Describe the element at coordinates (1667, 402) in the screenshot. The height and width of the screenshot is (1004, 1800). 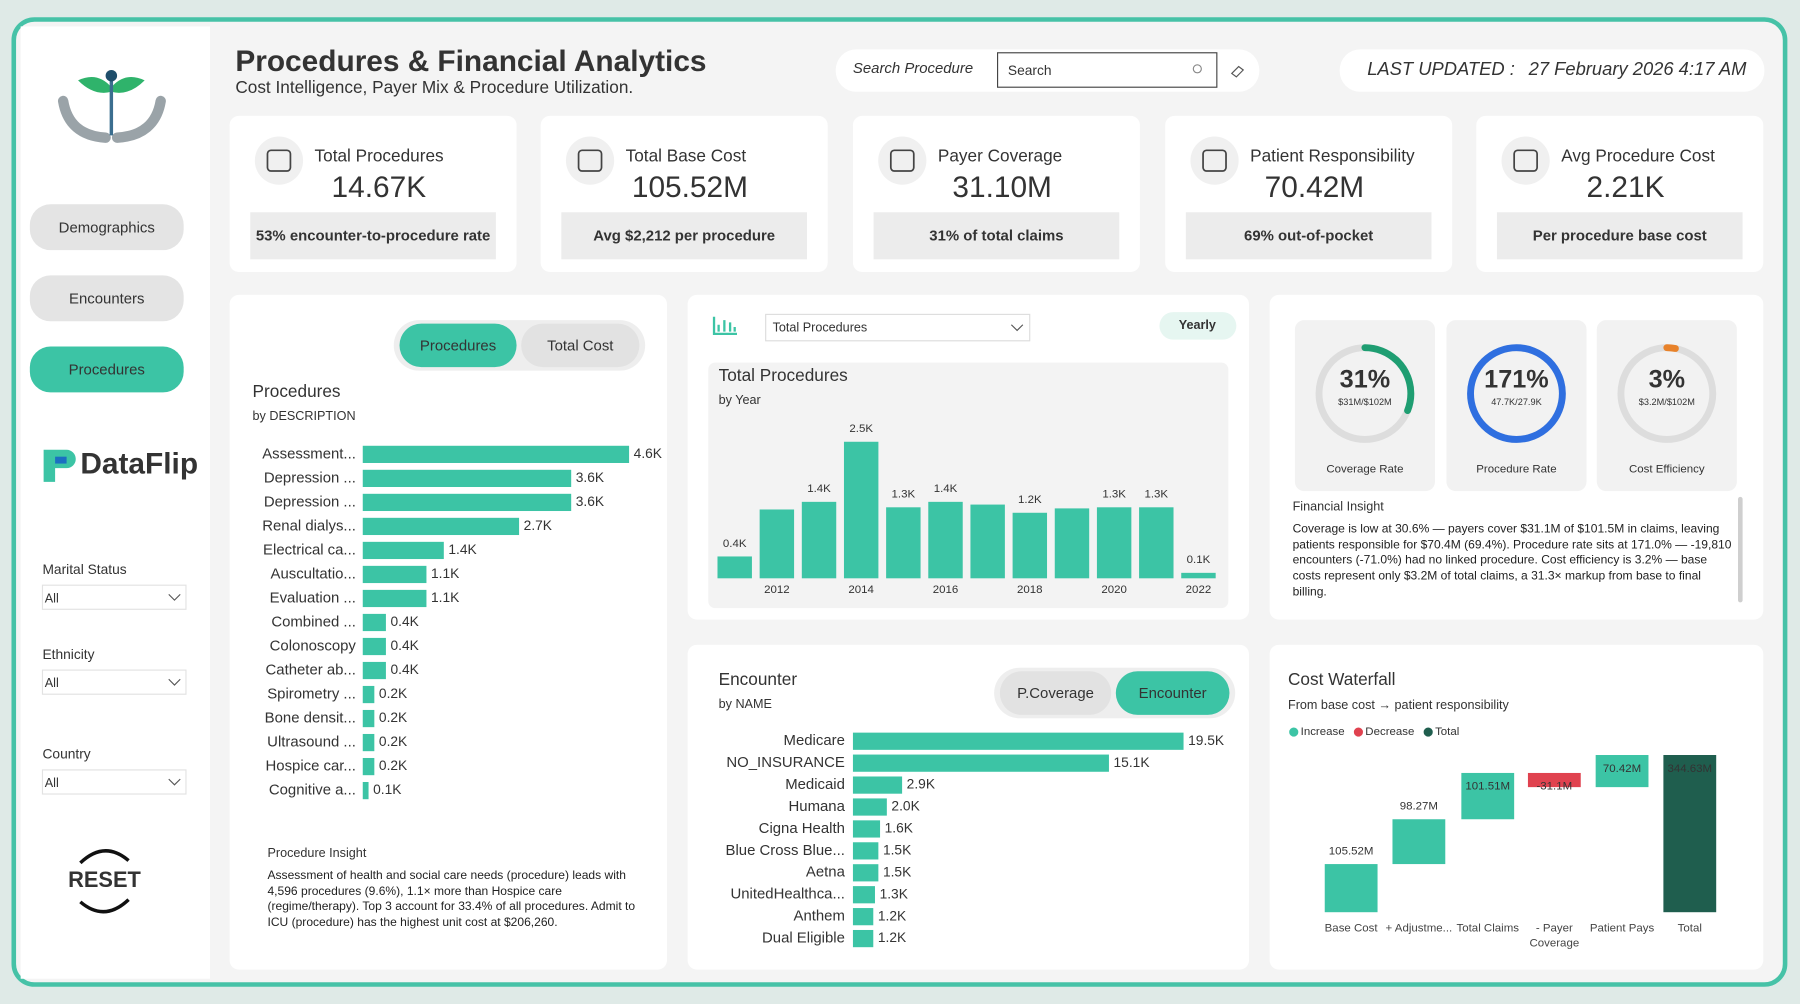
I see `gauge-detail: $3.2M/$102M` at that location.